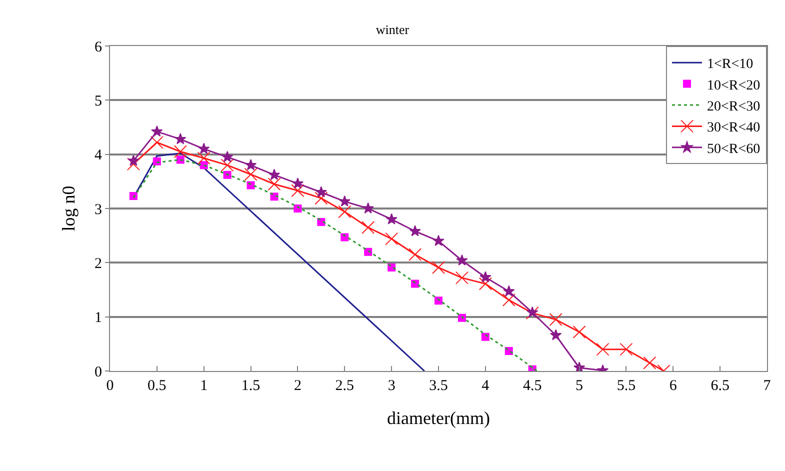 The height and width of the screenshot is (471, 785). What do you see at coordinates (580, 386) in the screenshot?
I see `x-tick-label: 5` at bounding box center [580, 386].